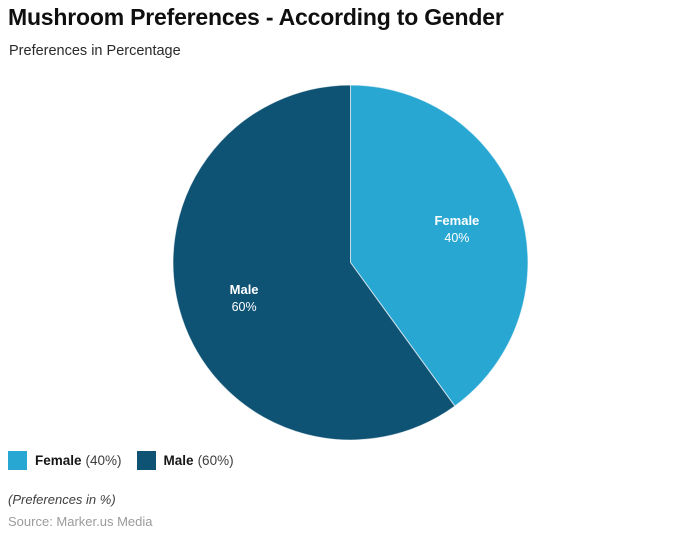 This screenshot has height=536, width=700. Describe the element at coordinates (58, 460) in the screenshot. I see `legend-label-female: Female` at that location.